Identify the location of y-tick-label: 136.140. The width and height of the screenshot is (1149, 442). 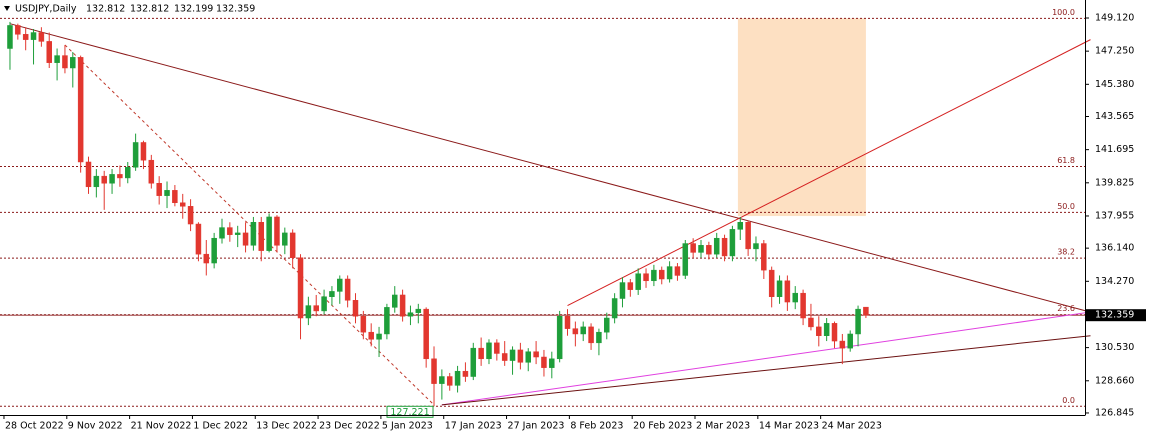
(1114, 248).